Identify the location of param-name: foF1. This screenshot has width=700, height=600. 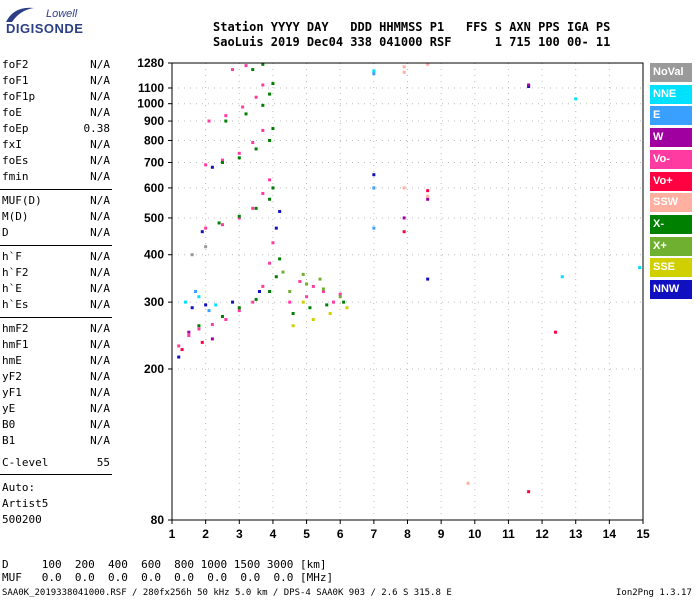
(15, 80).